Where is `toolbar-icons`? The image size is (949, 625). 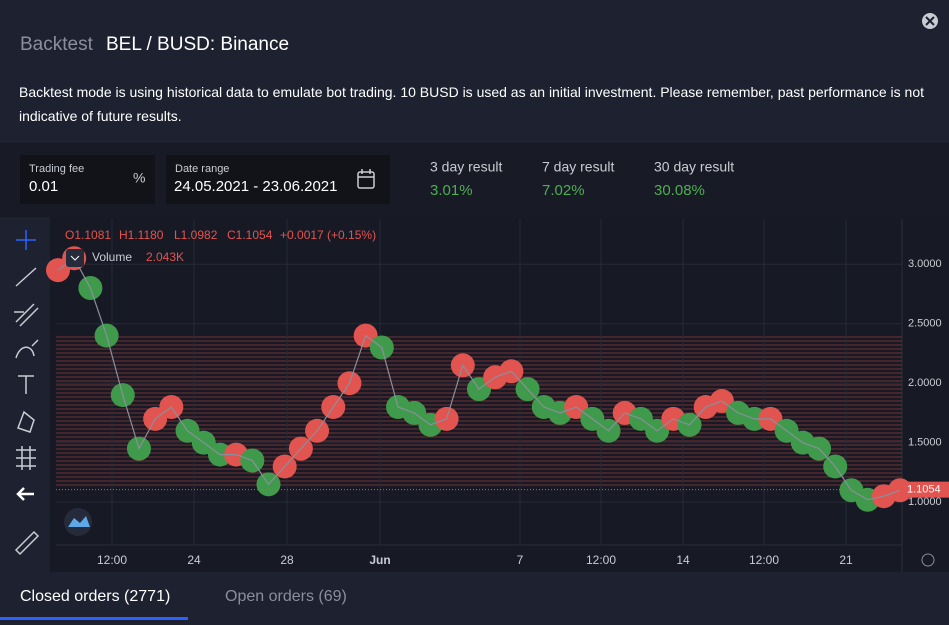 toolbar-icons is located at coordinates (27, 393).